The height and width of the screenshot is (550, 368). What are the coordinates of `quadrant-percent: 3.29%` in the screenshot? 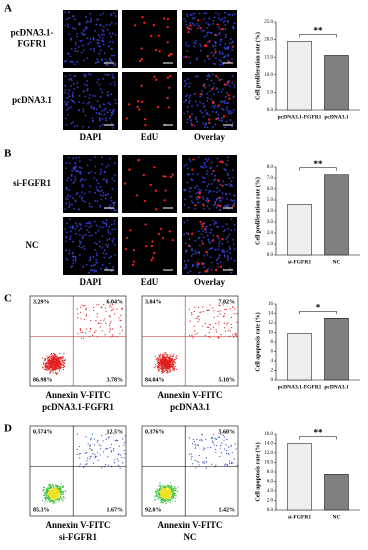 It's located at (41, 302).